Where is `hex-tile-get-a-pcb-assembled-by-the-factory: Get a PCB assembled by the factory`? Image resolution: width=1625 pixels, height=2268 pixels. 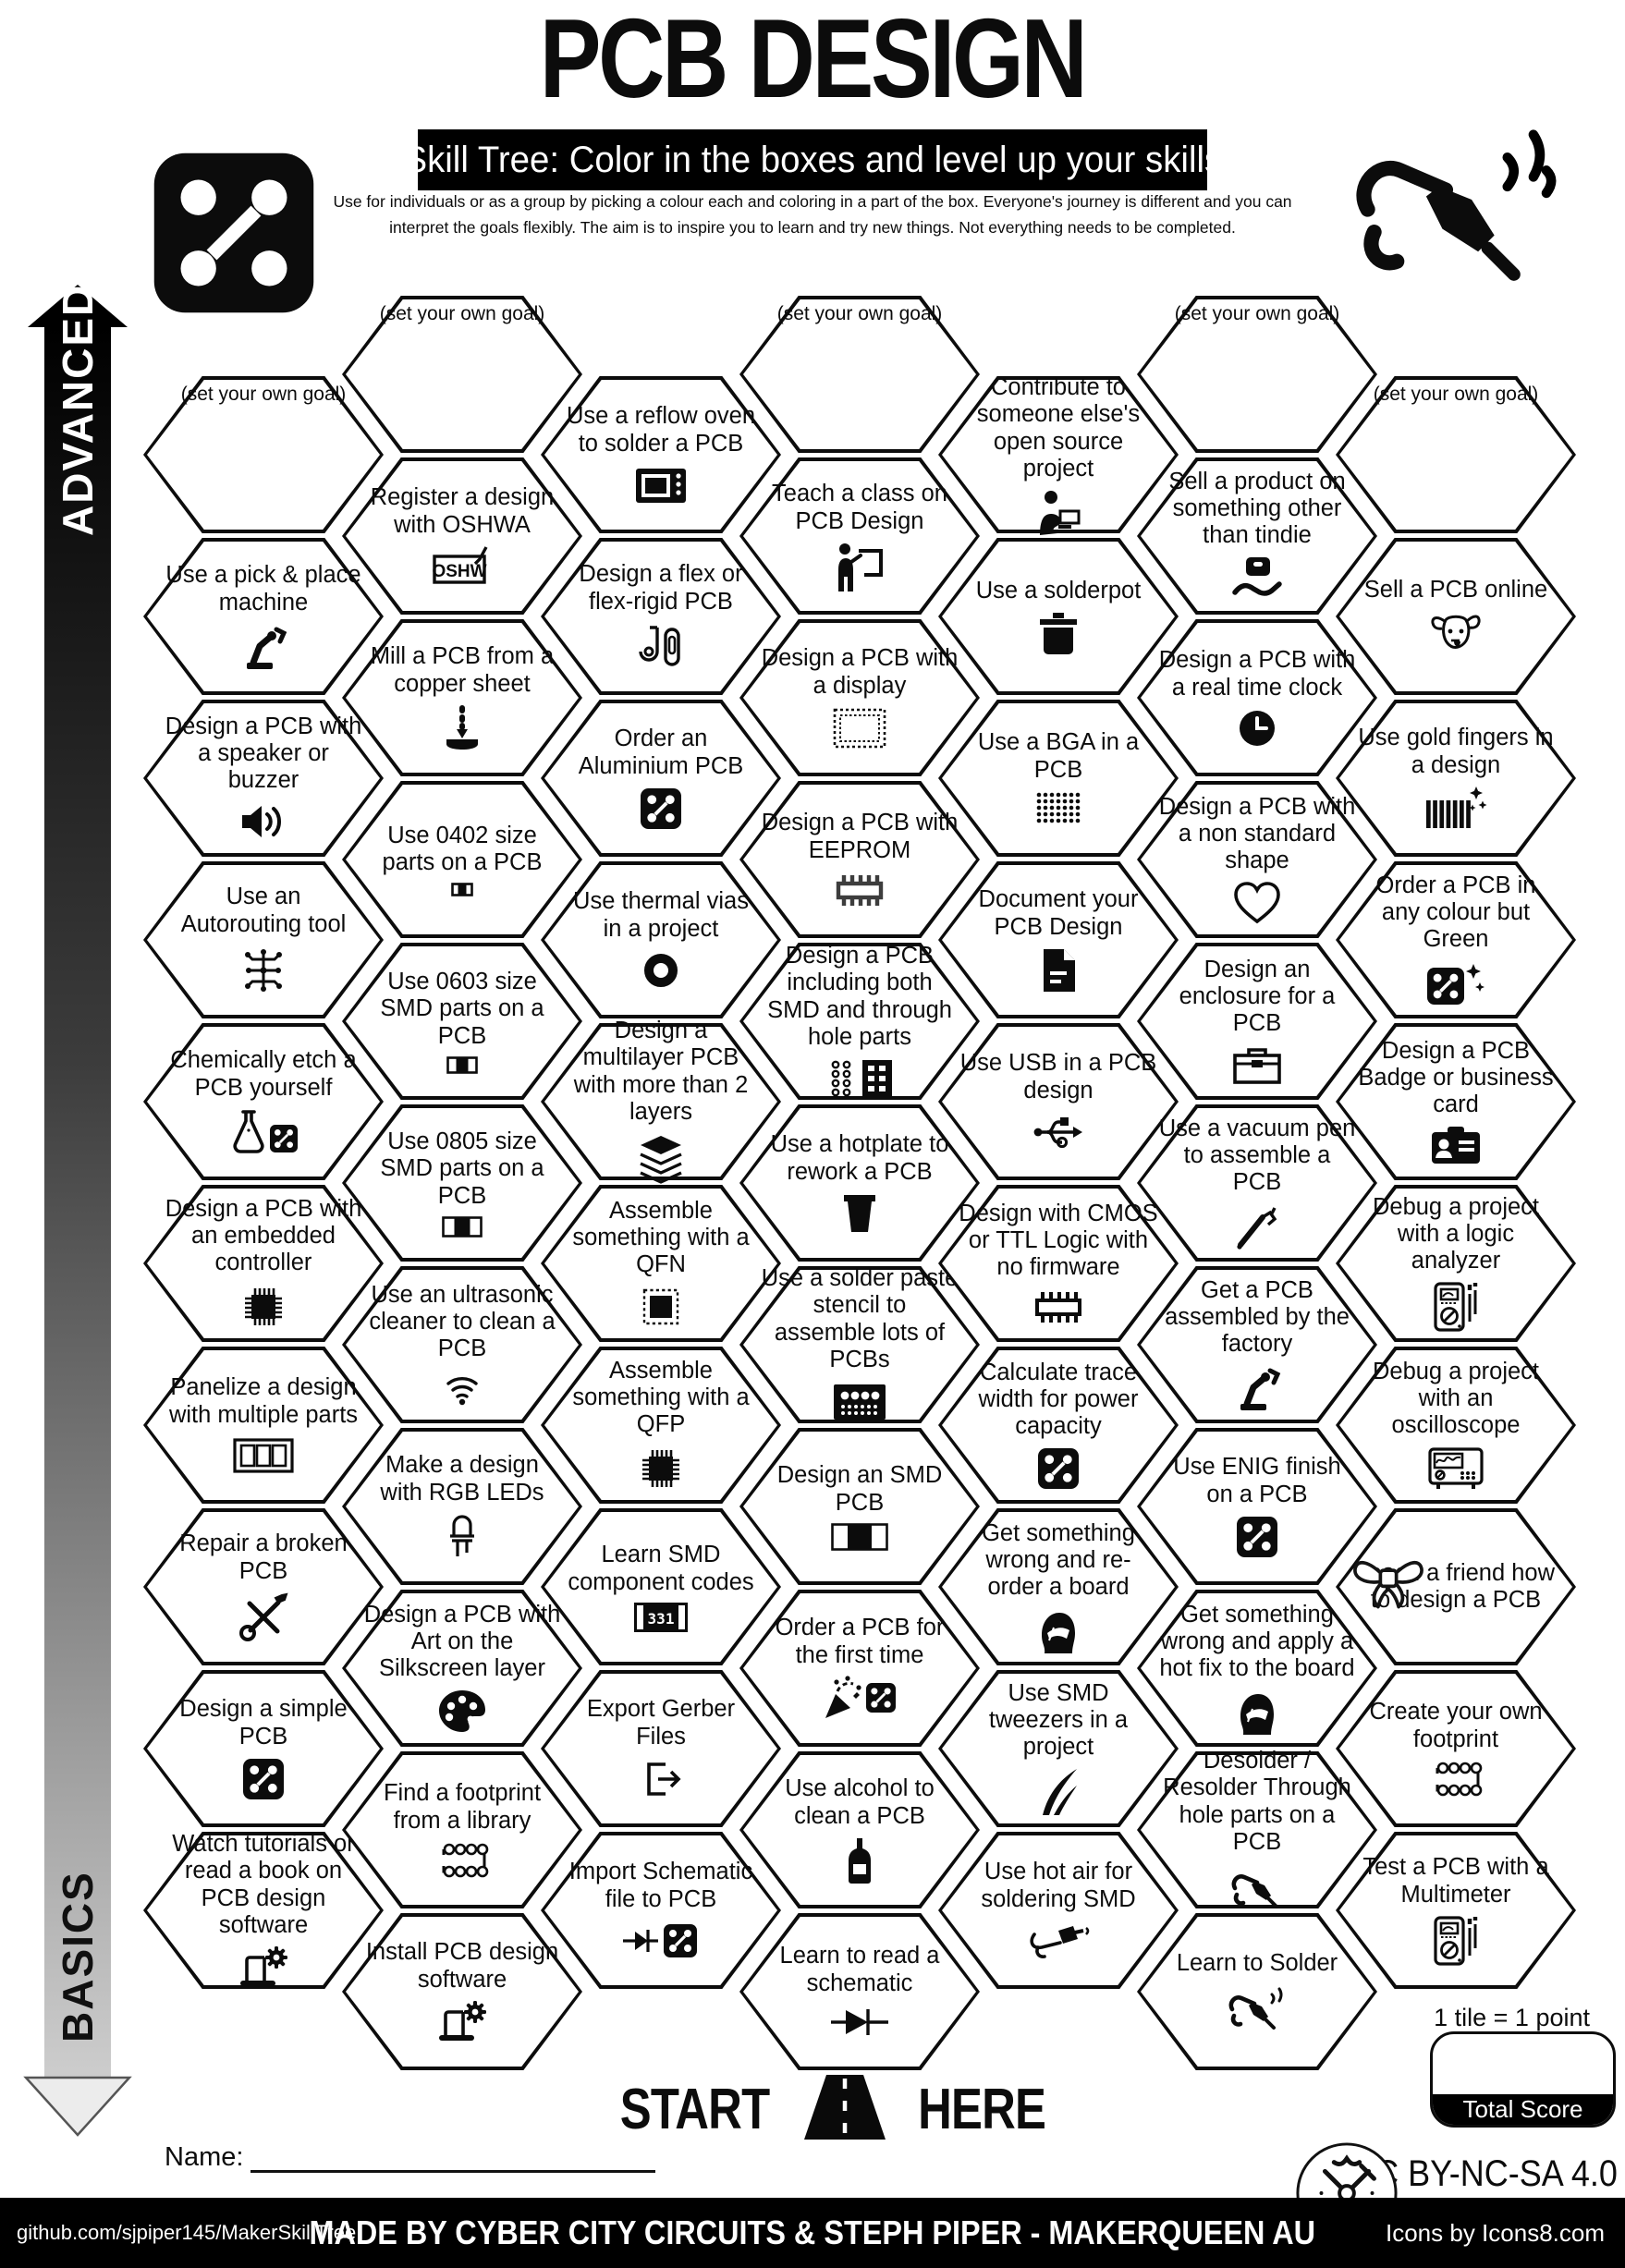 hex-tile-get-a-pcb-assembled-by-the-factory: Get a PCB assembled by the factory is located at coordinates (1257, 1344).